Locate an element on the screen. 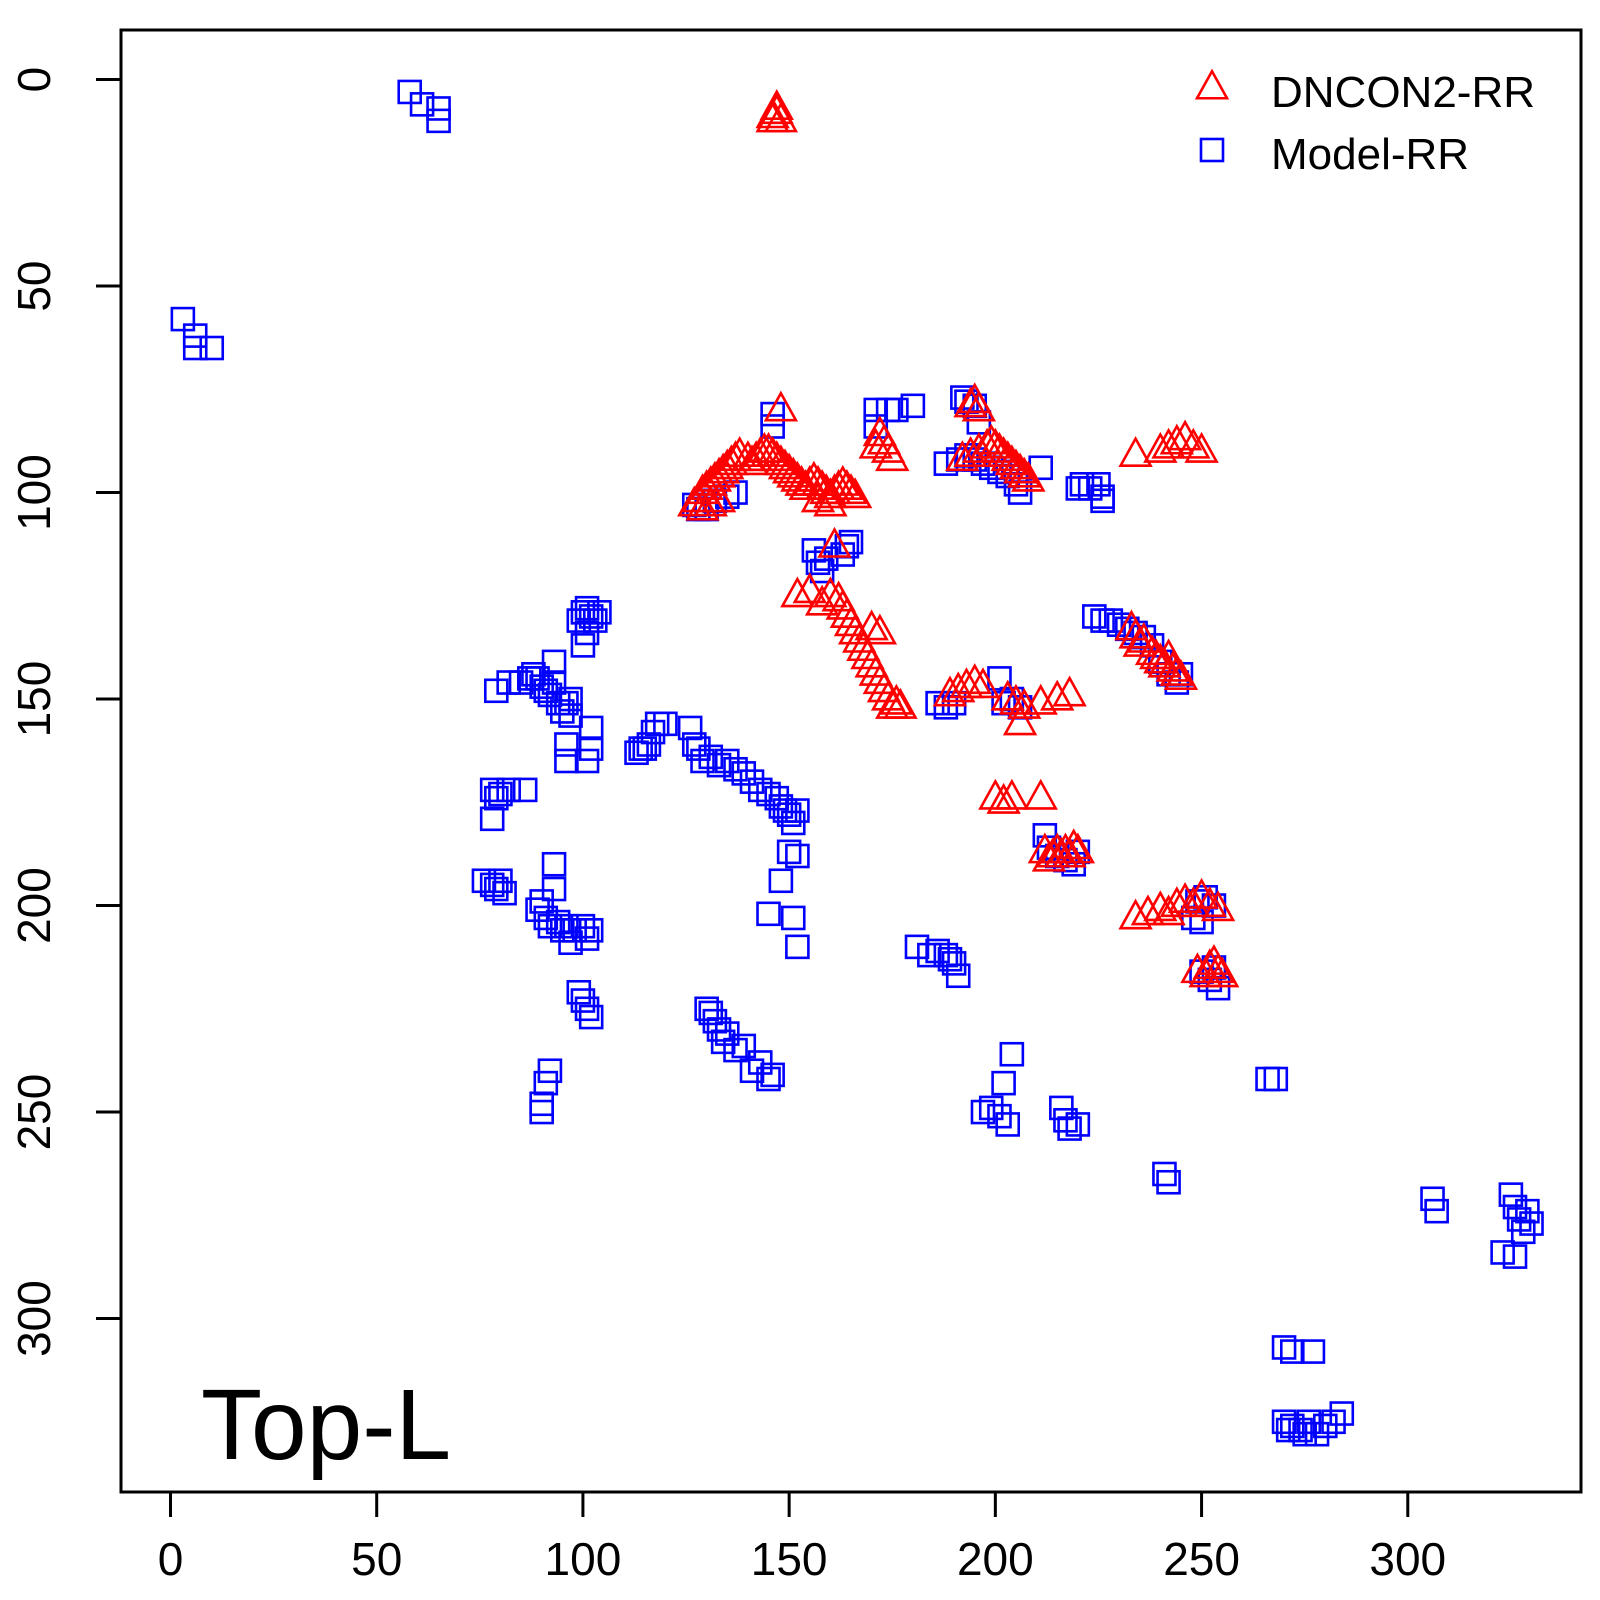 This screenshot has width=1600, height=1600. legend-item: Model-RR is located at coordinates (1334, 154).